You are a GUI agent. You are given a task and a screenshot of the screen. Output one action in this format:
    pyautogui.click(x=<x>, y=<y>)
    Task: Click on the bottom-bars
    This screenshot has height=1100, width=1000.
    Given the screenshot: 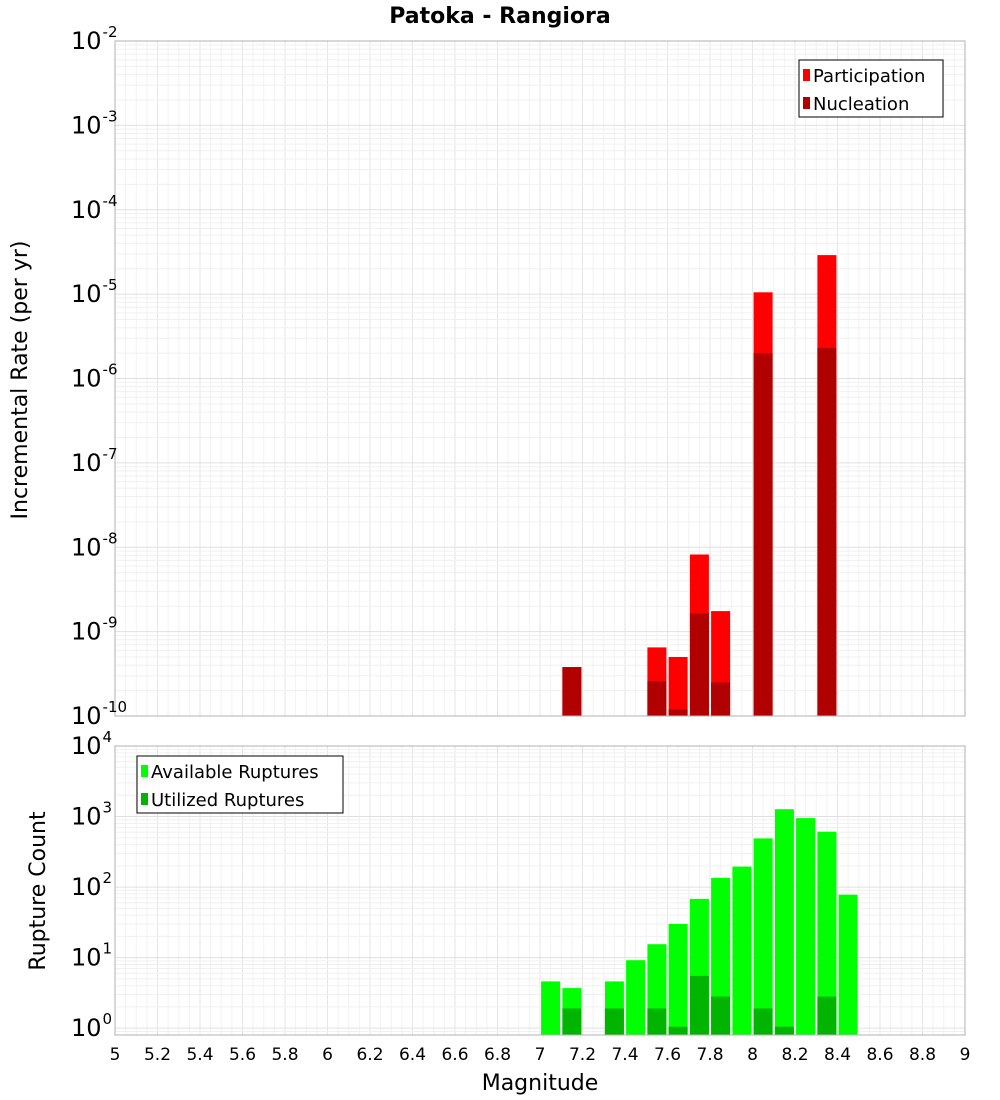 What is the action you would take?
    pyautogui.click(x=699, y=922)
    